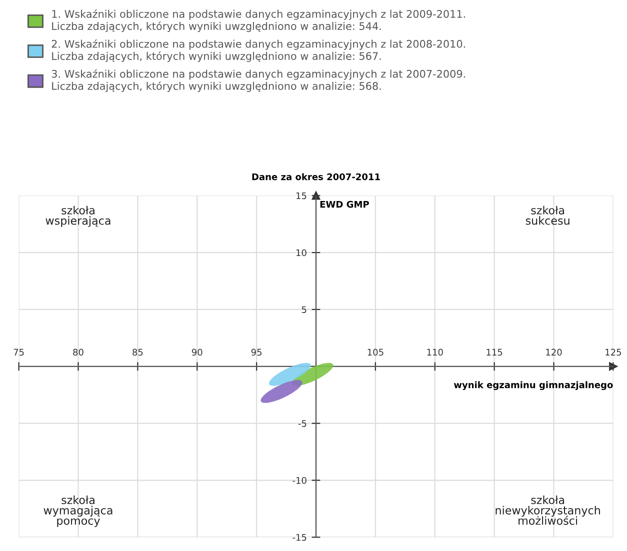  What do you see at coordinates (256, 352) in the screenshot?
I see `x-tick-label: 95` at bounding box center [256, 352].